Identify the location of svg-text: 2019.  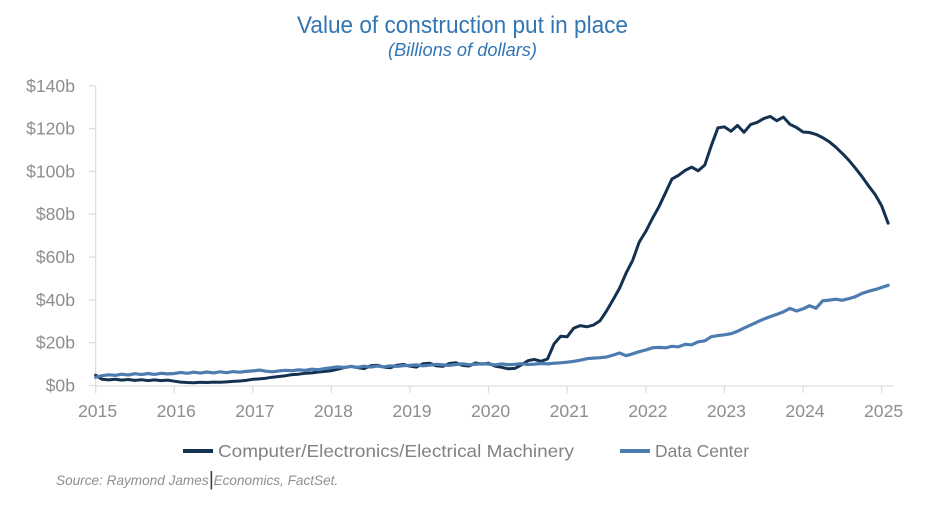
(411, 411).